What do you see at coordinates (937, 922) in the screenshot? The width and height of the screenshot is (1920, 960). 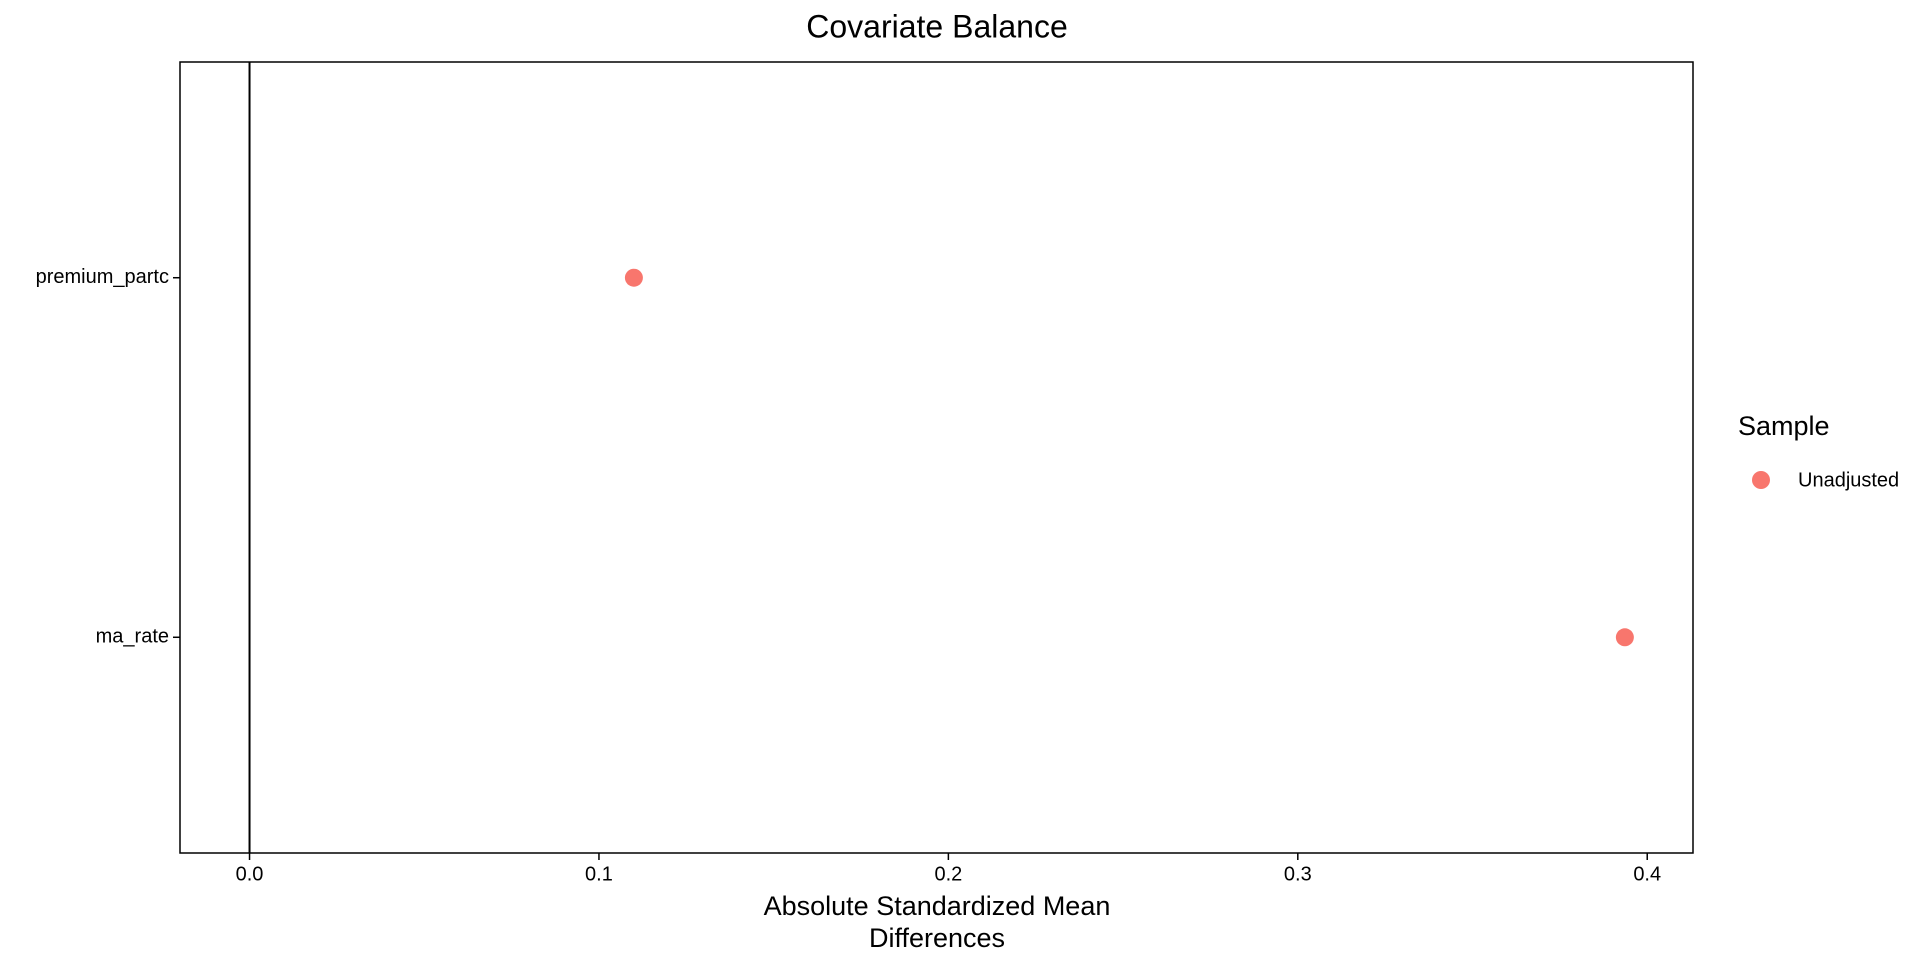 I see `x-axis-label: Absolute Standardized Mean Differences` at bounding box center [937, 922].